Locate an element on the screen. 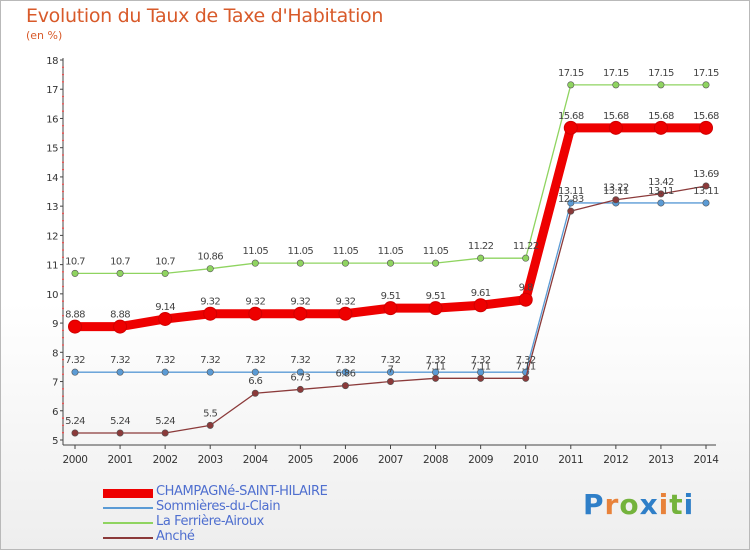 Image resolution: width=750 pixels, height=550 pixels. data-label: 5.5 is located at coordinates (210, 413).